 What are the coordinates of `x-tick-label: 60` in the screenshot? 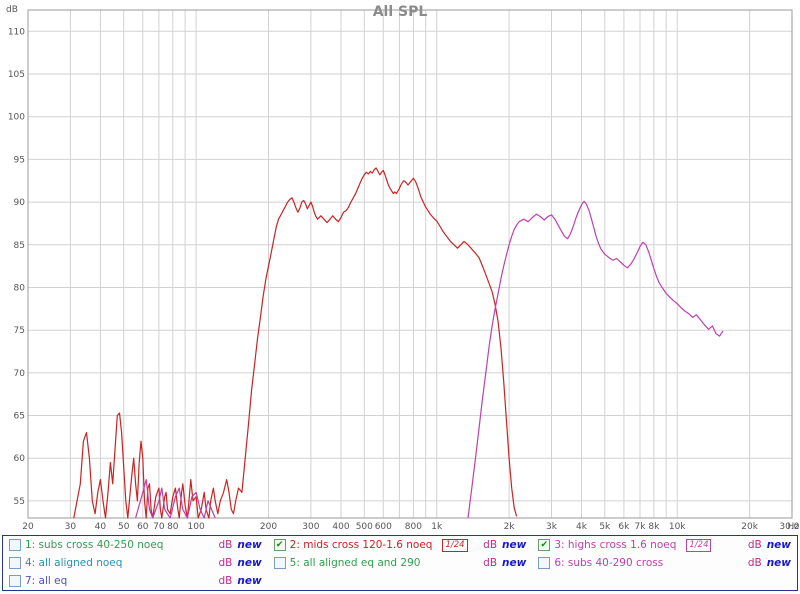 It's located at (143, 527).